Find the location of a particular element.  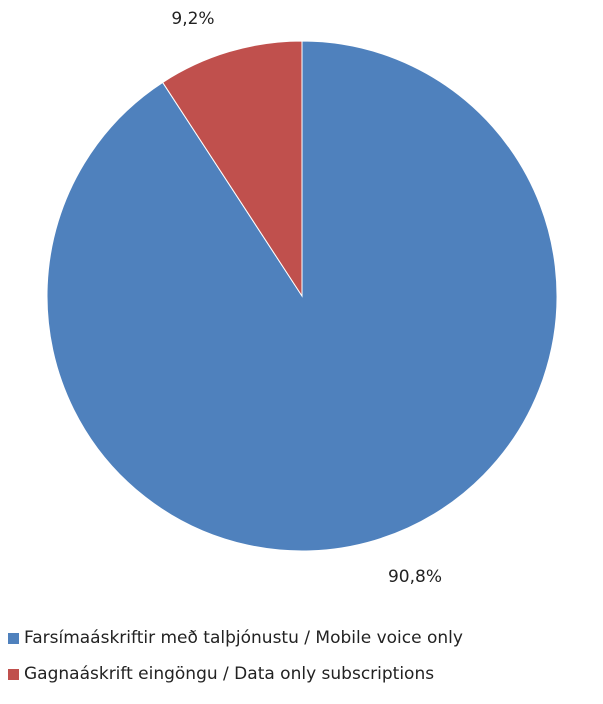

data-label-data-only: 9,2% is located at coordinates (192, 19).